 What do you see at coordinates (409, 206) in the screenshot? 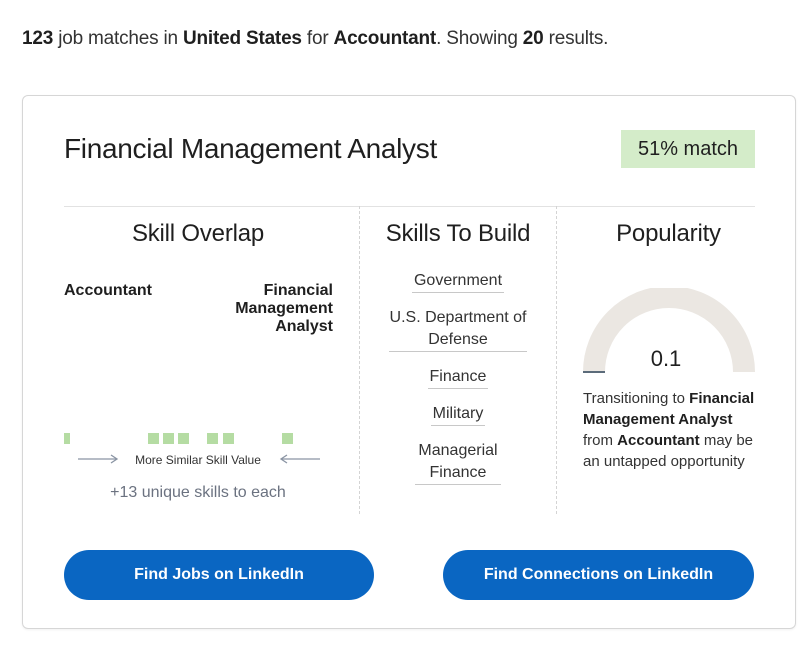
I see `section-divider` at bounding box center [409, 206].